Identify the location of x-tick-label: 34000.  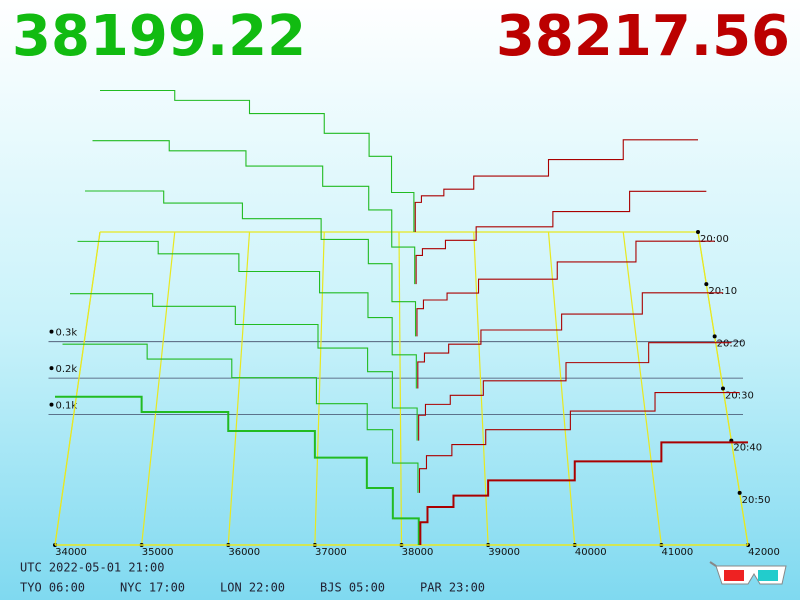
(71, 552).